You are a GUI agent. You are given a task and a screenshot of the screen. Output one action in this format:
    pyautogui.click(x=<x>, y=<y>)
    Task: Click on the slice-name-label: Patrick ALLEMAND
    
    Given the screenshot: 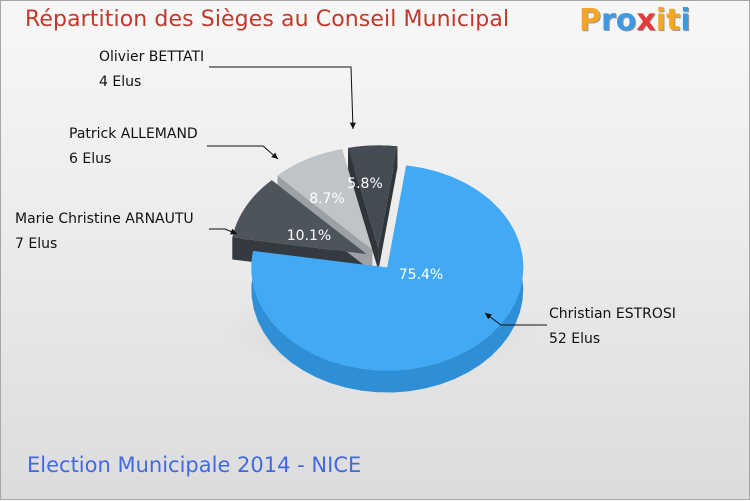 What is the action you would take?
    pyautogui.click(x=133, y=134)
    